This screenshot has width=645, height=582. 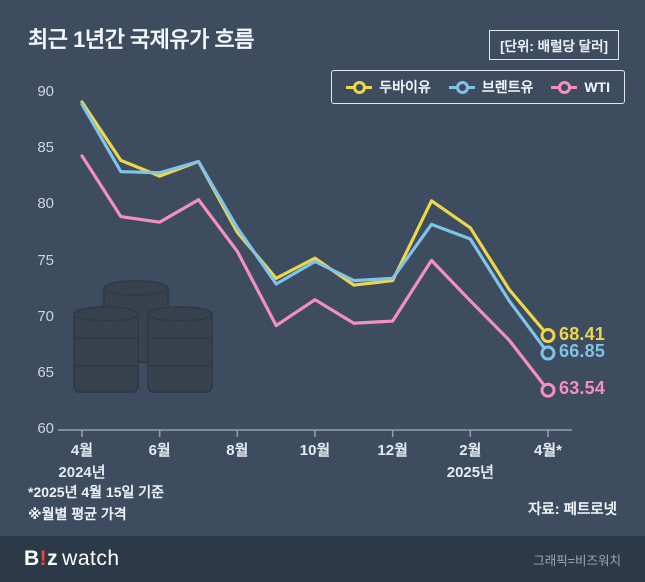 I want to click on brent-end-value: 66.85, so click(x=582, y=351).